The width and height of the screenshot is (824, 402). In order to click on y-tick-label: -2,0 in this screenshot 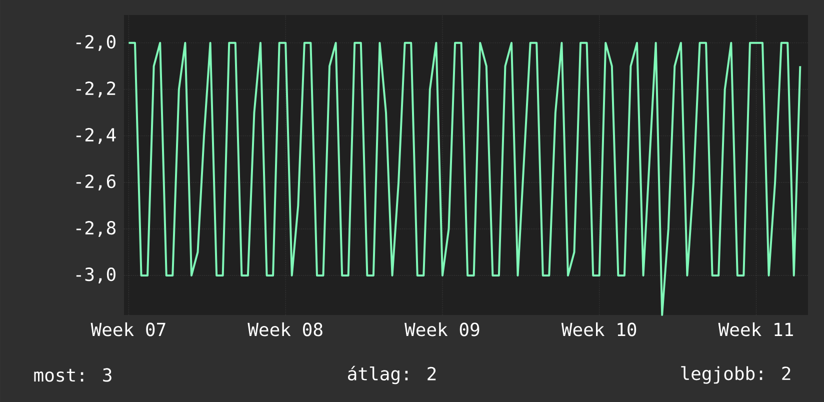, I will do `click(96, 42)`.